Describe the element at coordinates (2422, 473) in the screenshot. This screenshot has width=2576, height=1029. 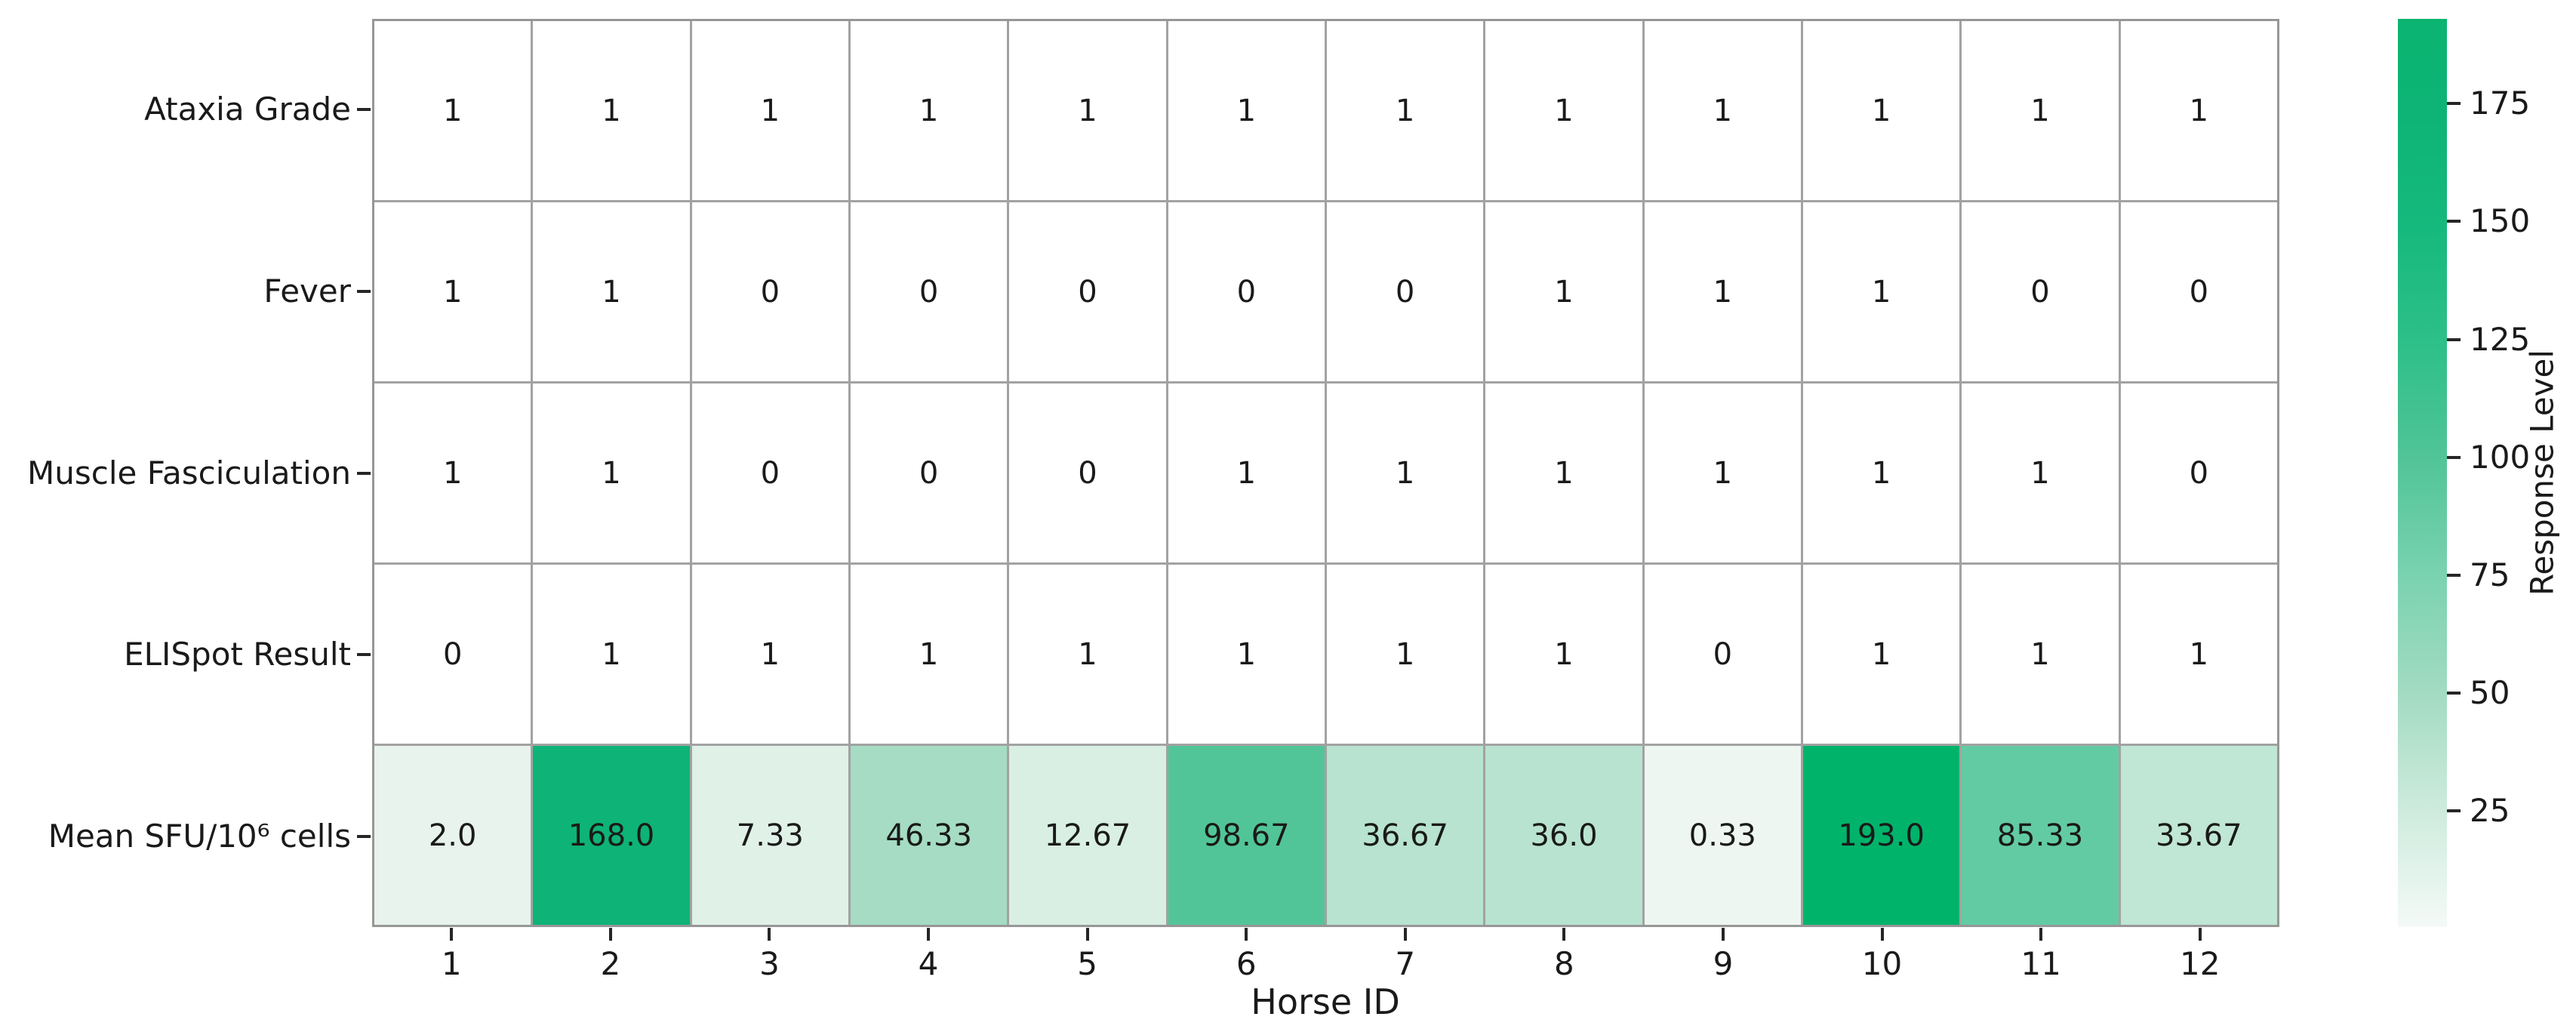
I see `colorbar` at that location.